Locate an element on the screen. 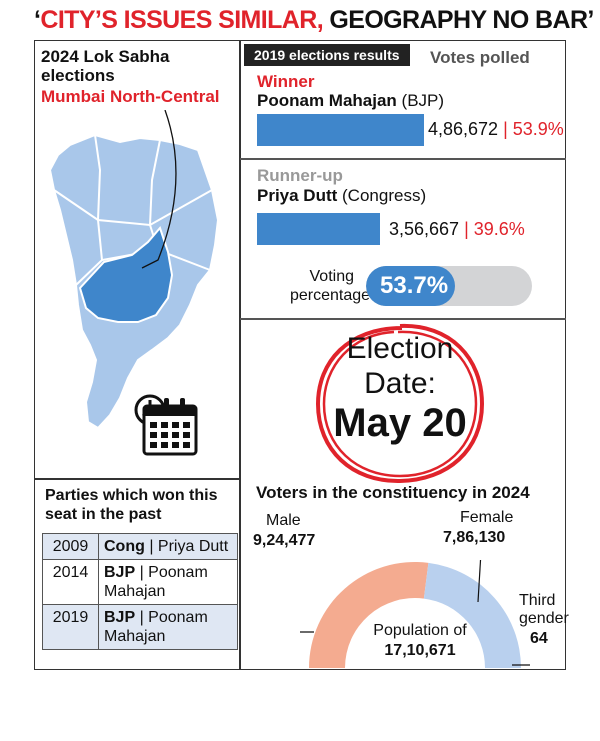  winner-vote-bar is located at coordinates (341, 130).